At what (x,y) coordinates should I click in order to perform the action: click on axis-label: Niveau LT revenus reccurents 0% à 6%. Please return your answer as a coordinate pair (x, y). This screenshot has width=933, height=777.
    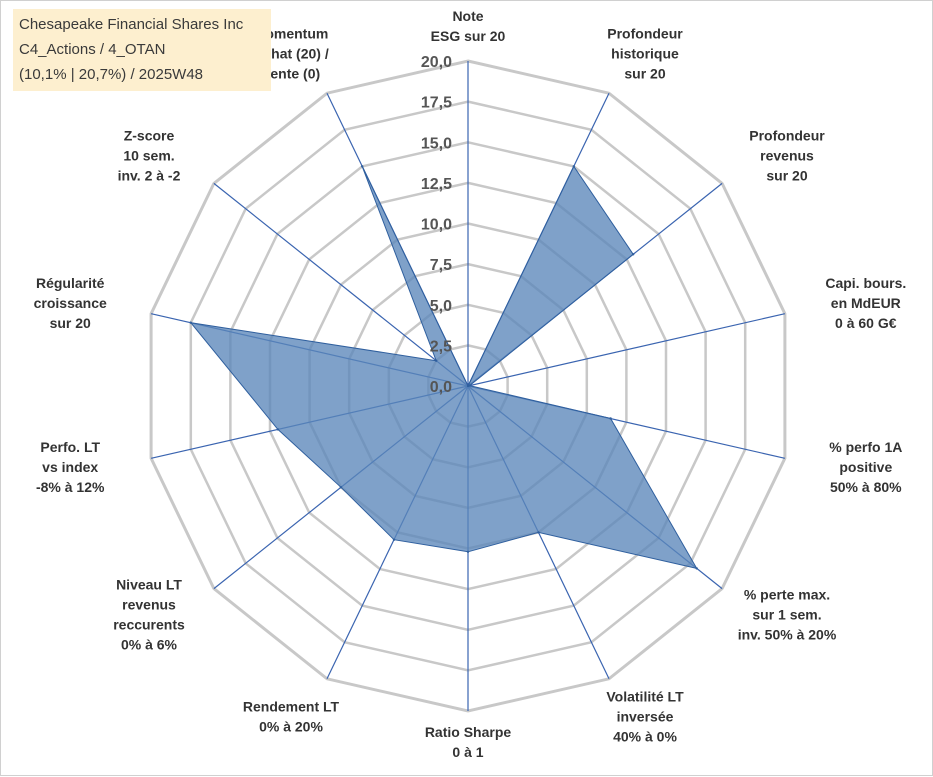
    Looking at the image, I should click on (149, 614).